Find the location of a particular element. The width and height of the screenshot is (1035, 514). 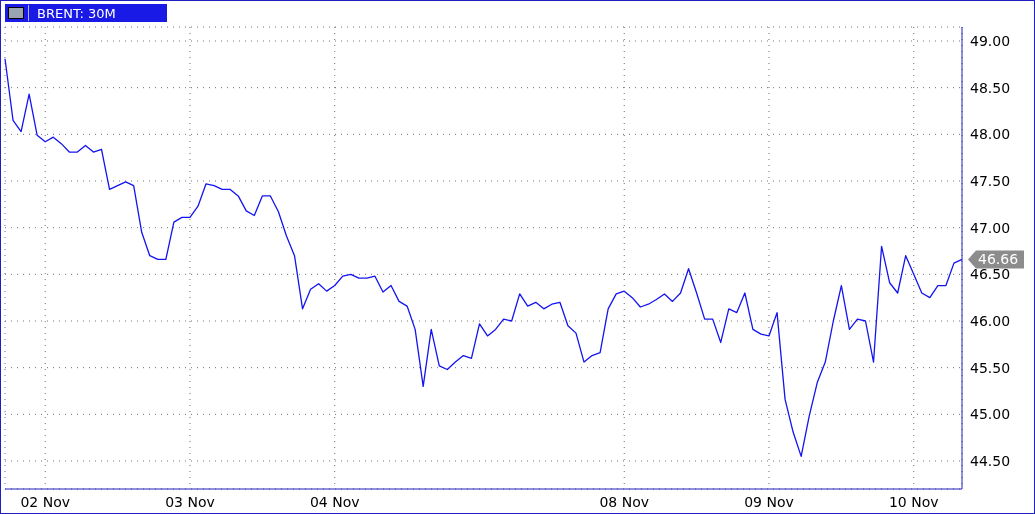

y-tick-label: 45.50 is located at coordinates (990, 367).